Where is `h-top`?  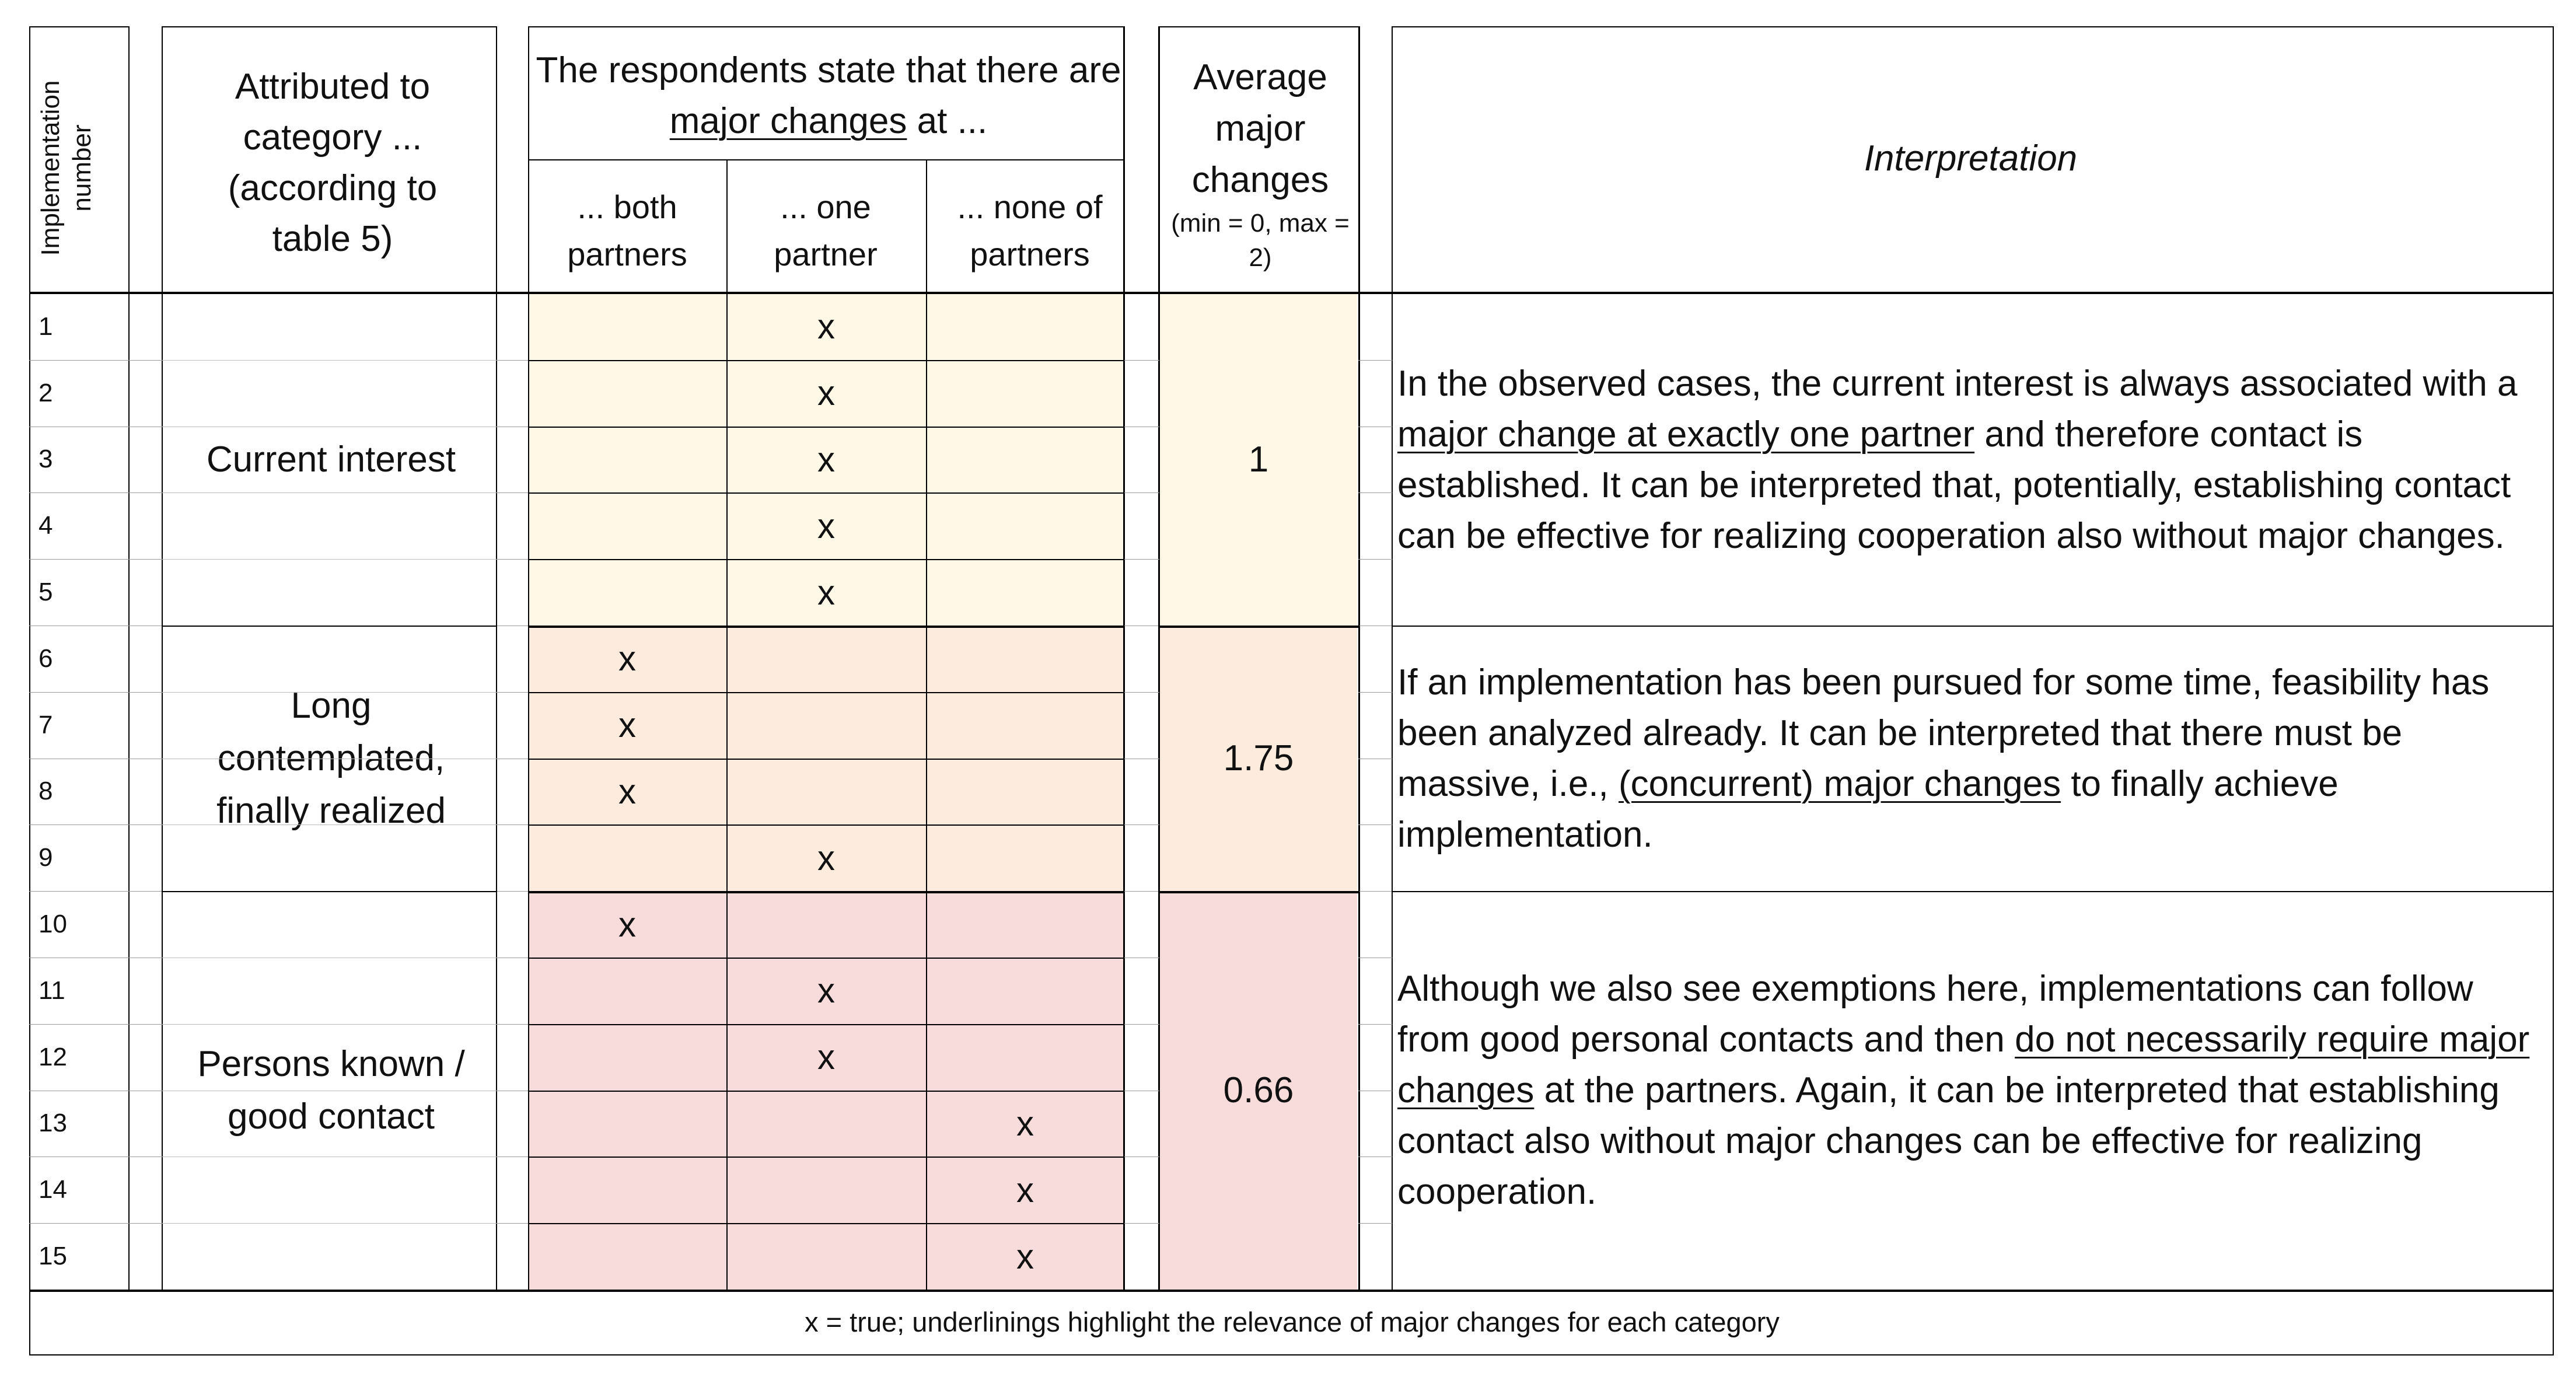 h-top is located at coordinates (826, 27).